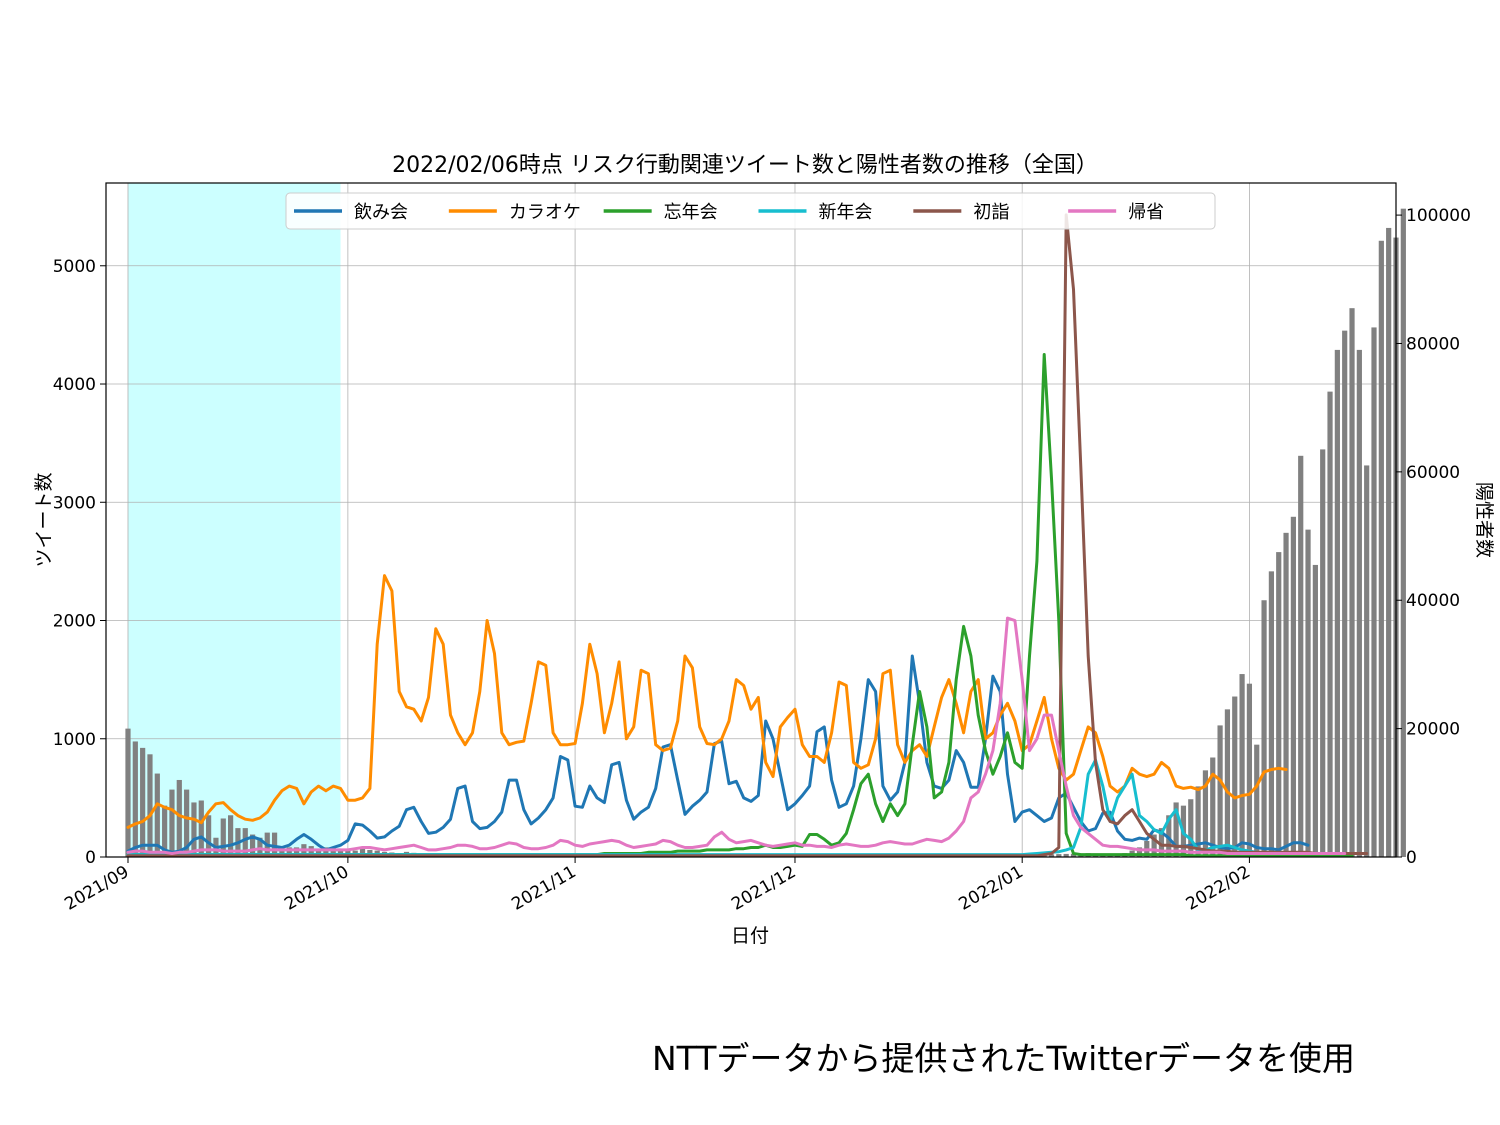 This screenshot has width=1500, height=1125. What do you see at coordinates (991, 212) in the screenshot?
I see `legend-label: 初詣` at bounding box center [991, 212].